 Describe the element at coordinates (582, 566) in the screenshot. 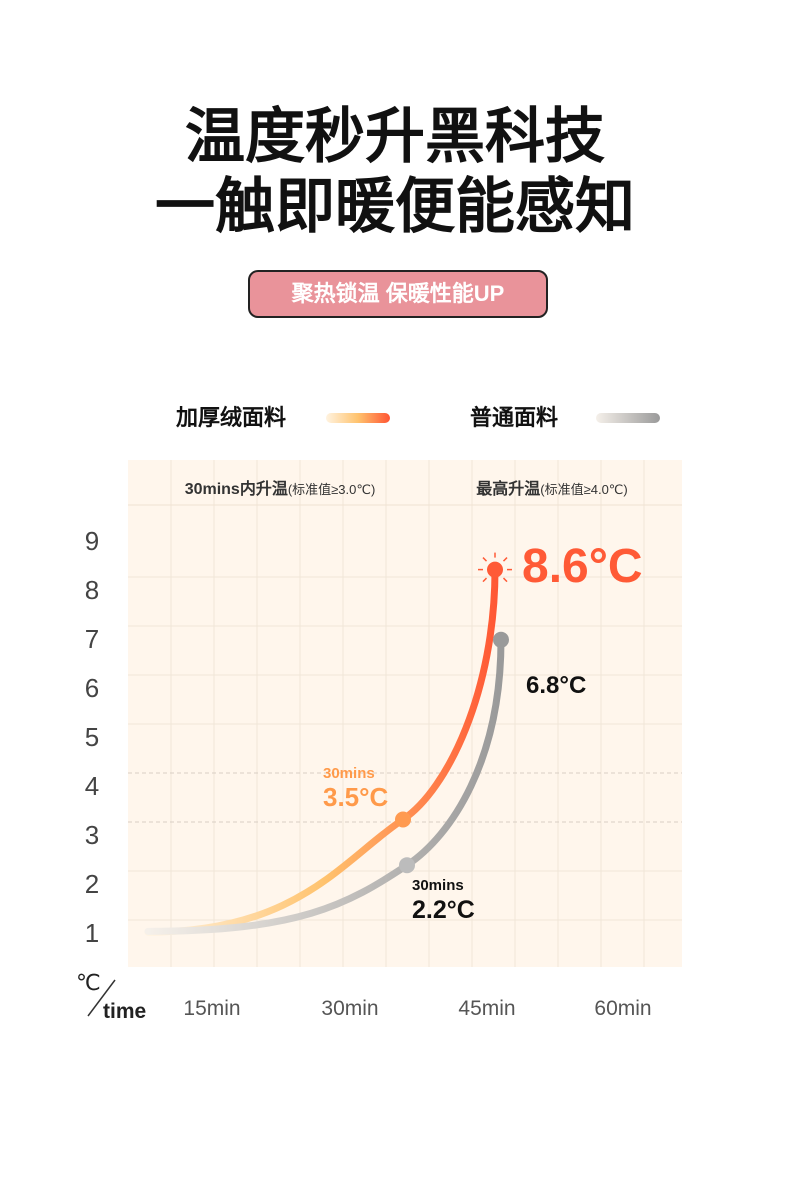

I see `annotation-peak-value: 8.6°C` at that location.